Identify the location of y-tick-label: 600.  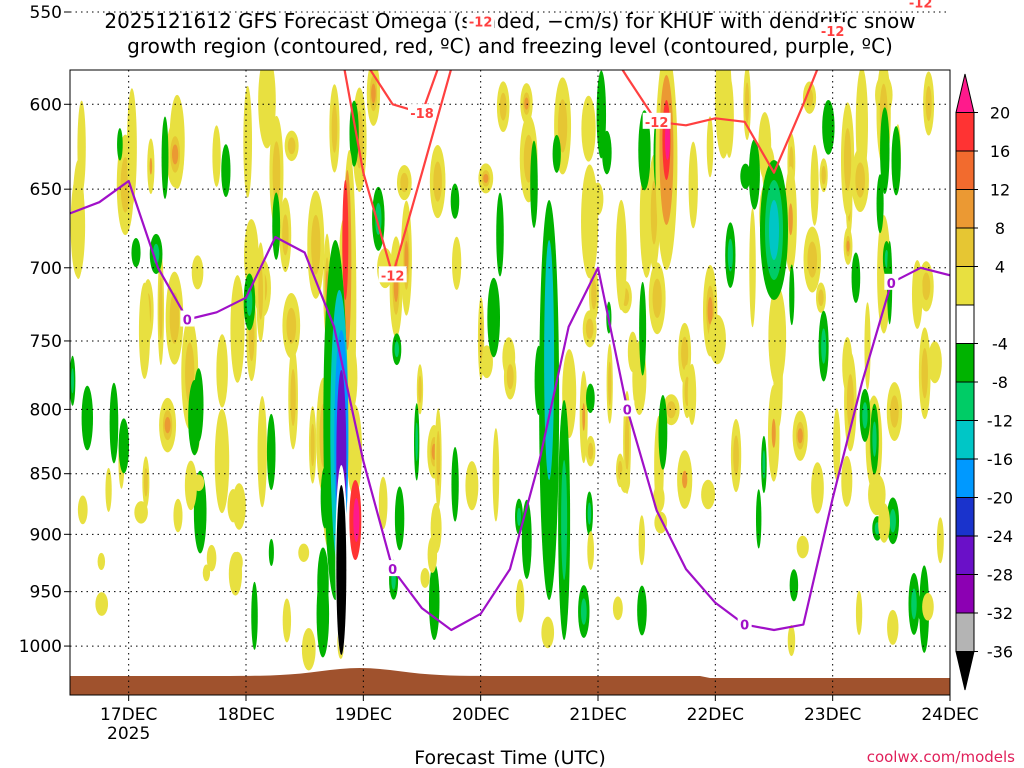
(46, 105).